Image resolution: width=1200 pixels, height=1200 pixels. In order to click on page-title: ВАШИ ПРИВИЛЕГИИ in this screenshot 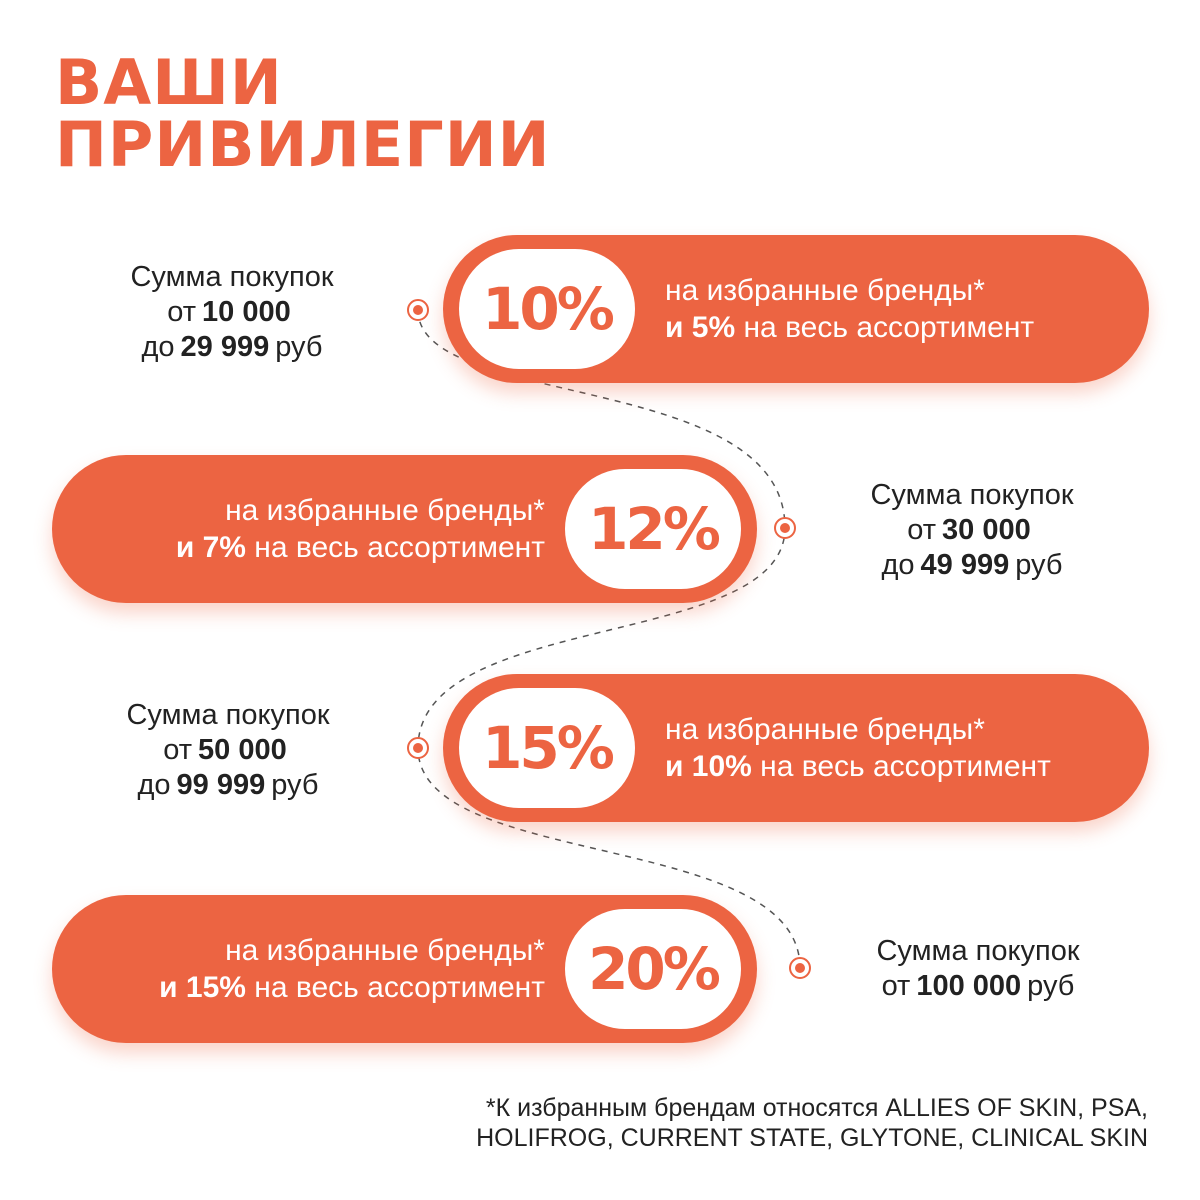, I will do `click(303, 114)`.